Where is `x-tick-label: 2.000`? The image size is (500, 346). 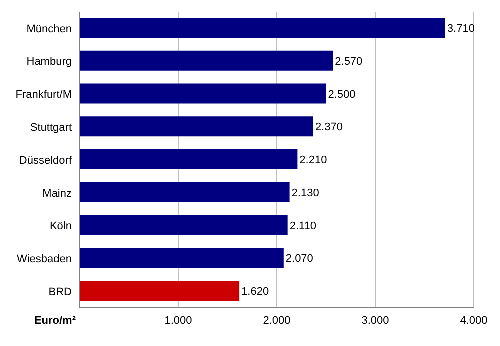
x-tick-label: 2.000 is located at coordinates (277, 320).